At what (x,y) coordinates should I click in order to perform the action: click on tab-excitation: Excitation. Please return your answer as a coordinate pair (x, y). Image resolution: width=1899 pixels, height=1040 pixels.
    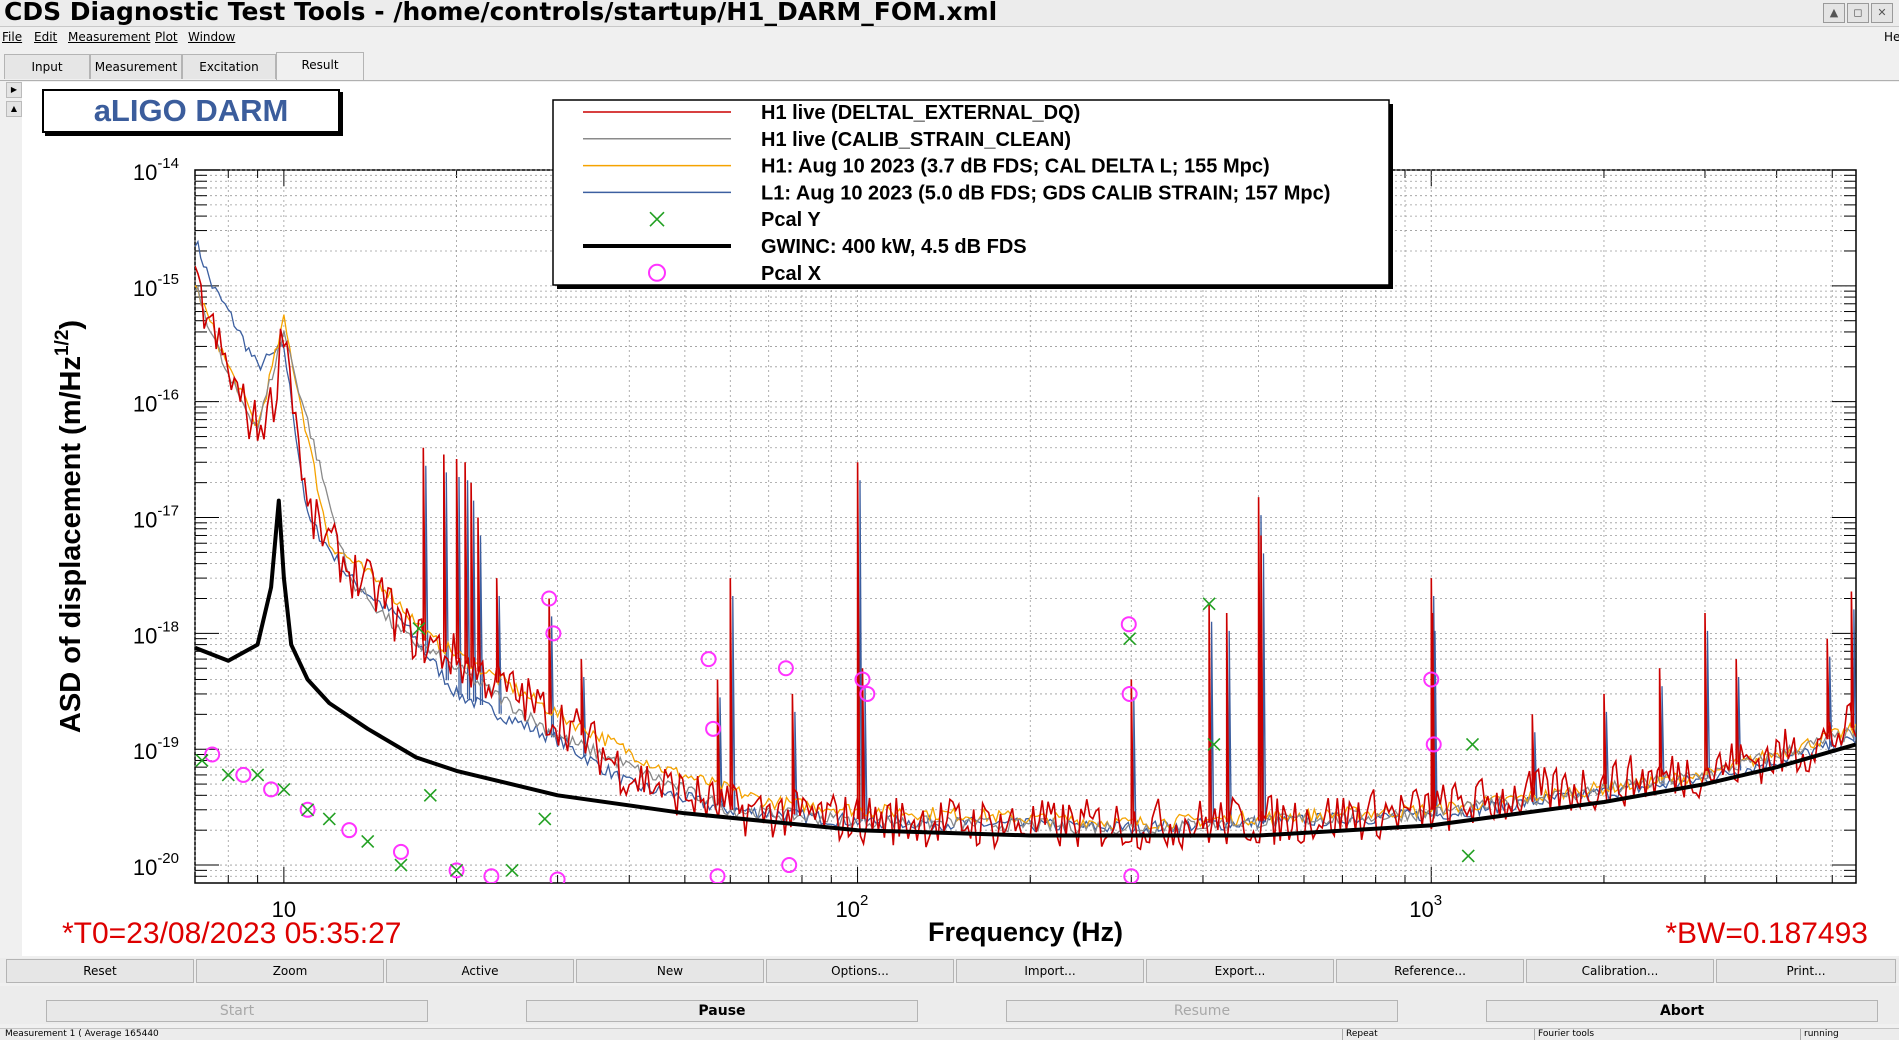
    Looking at the image, I should click on (229, 66).